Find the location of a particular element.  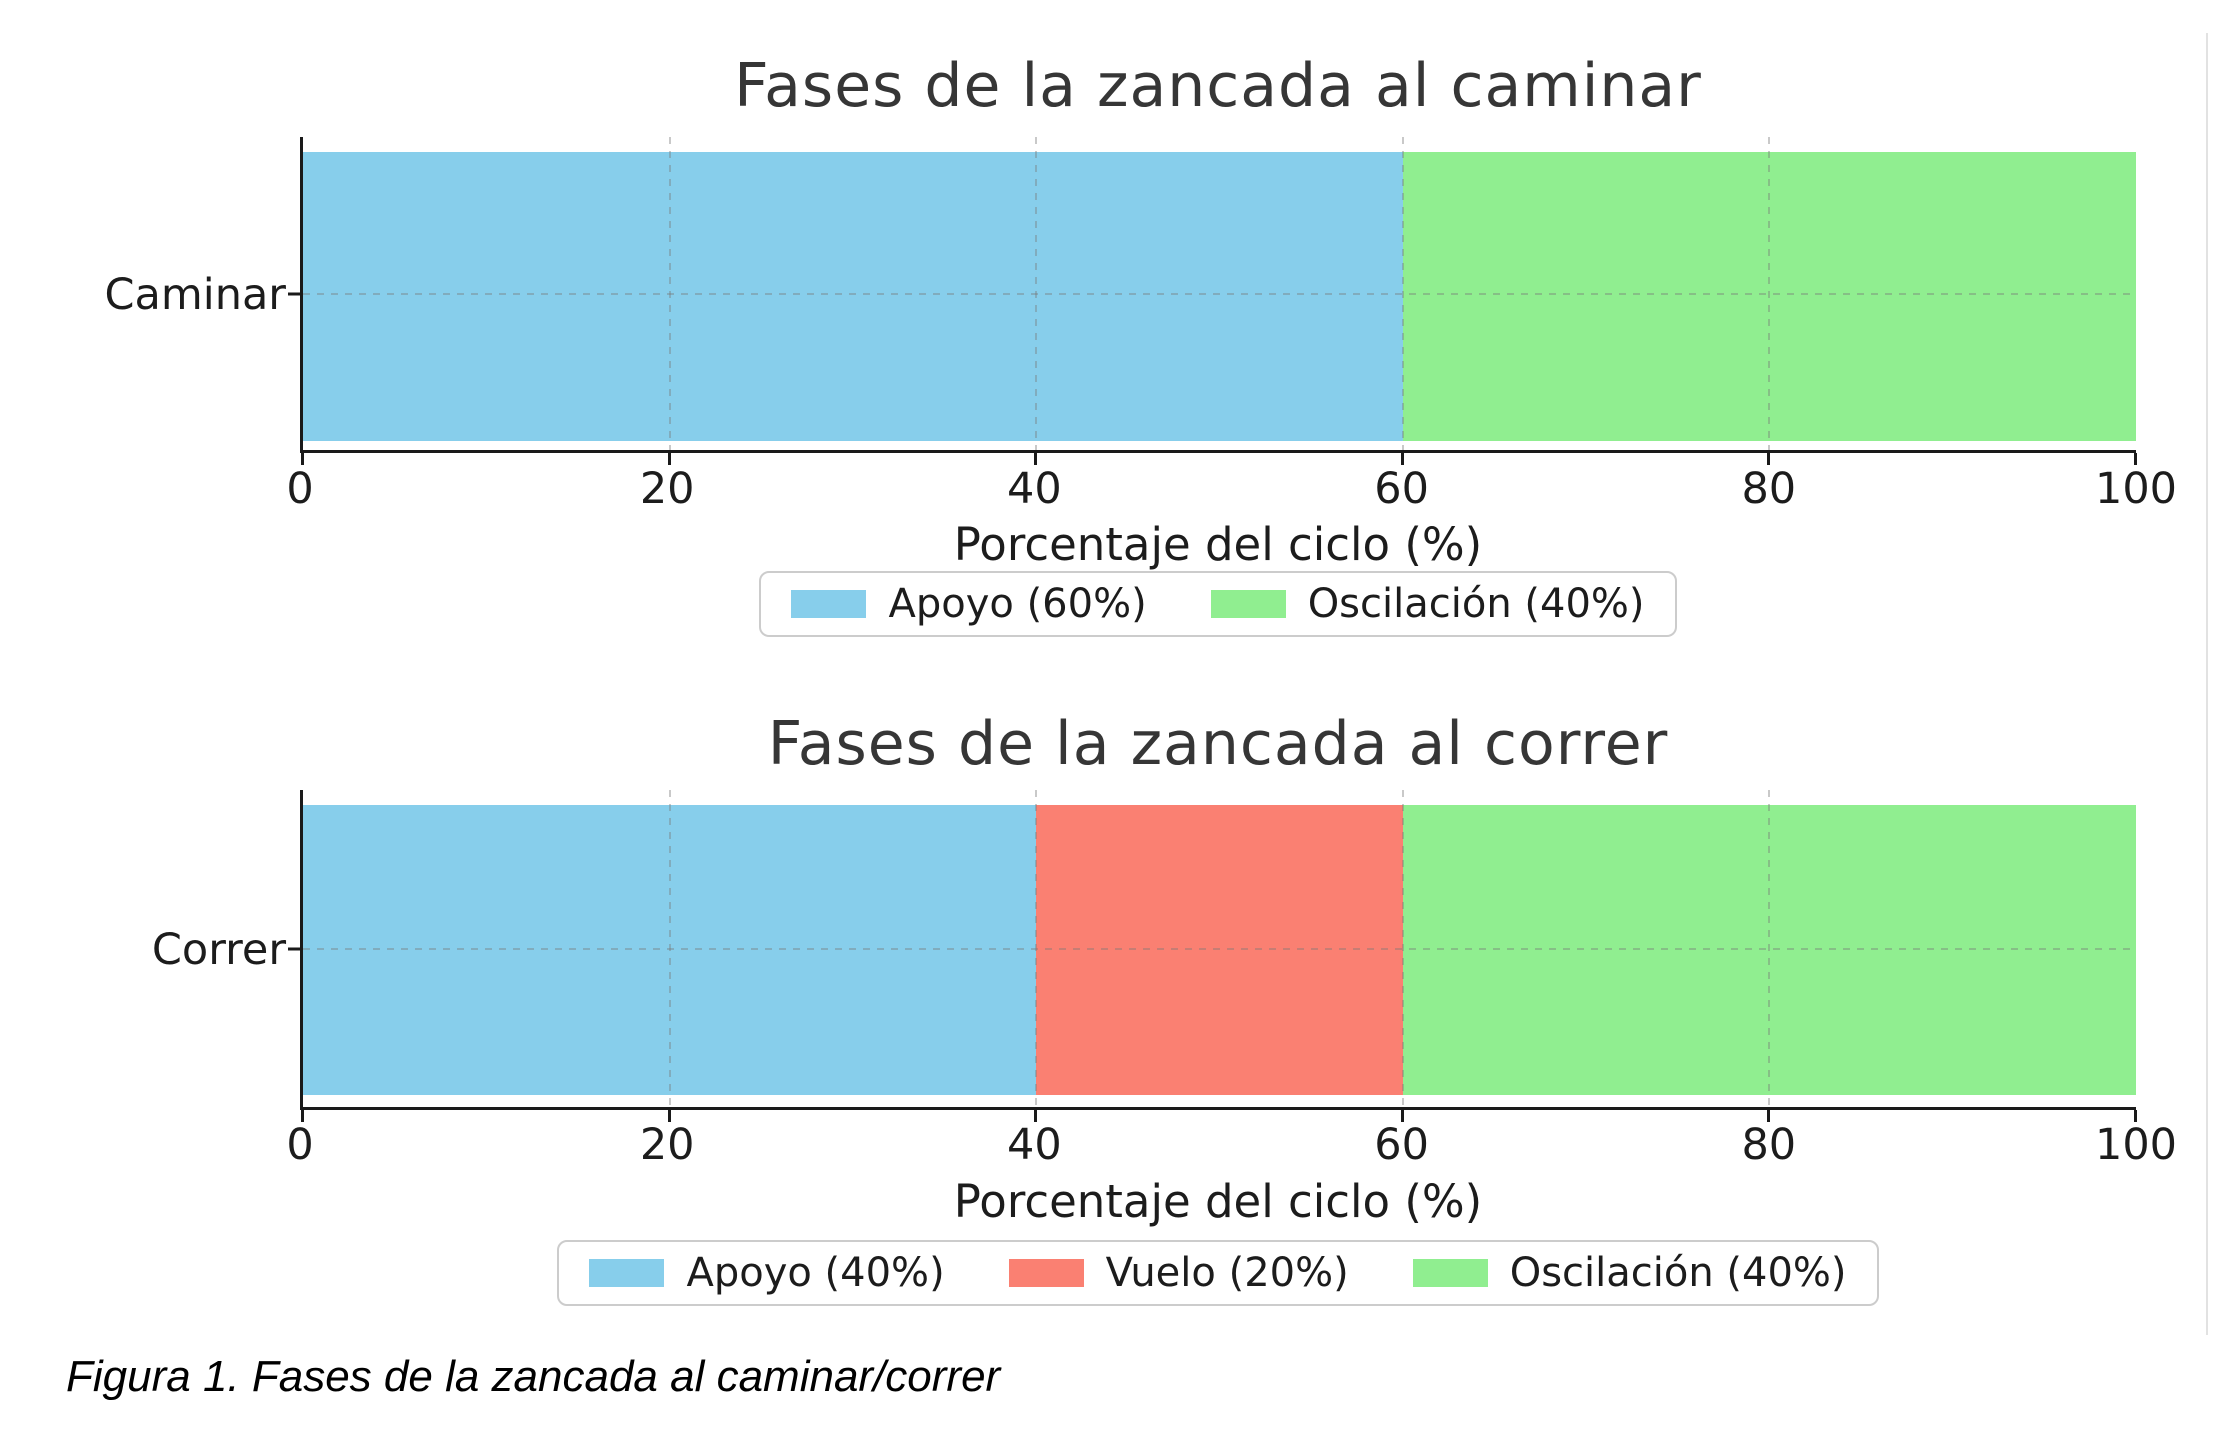

chart1-ytick is located at coordinates (294, 293).